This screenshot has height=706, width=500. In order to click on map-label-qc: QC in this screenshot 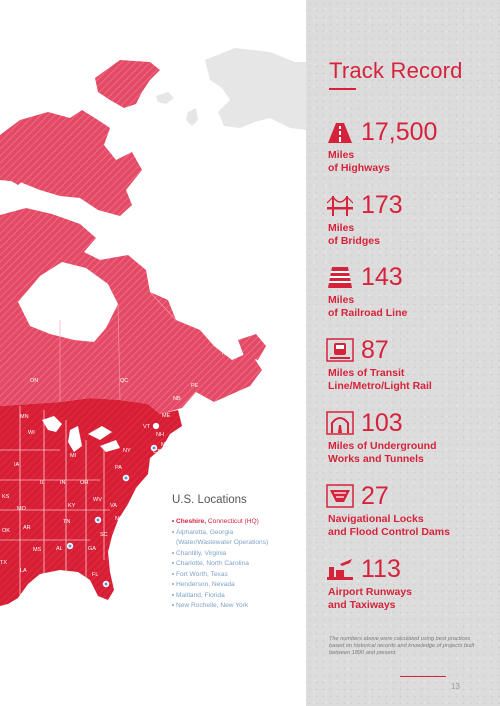, I will do `click(124, 381)`.